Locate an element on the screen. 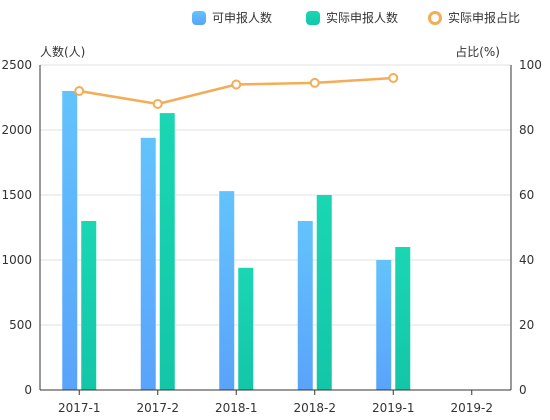 This screenshot has width=550, height=420. legend-label: 实际申报占比 is located at coordinates (484, 17).